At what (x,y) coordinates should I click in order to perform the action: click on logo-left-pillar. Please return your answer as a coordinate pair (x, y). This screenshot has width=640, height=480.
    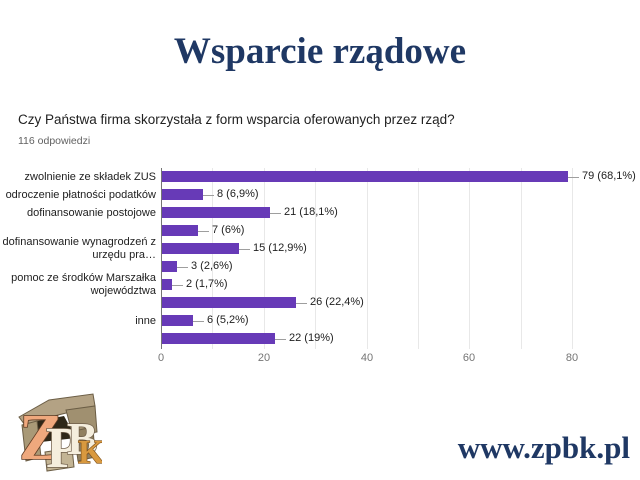
    Looking at the image, I should click on (31, 441).